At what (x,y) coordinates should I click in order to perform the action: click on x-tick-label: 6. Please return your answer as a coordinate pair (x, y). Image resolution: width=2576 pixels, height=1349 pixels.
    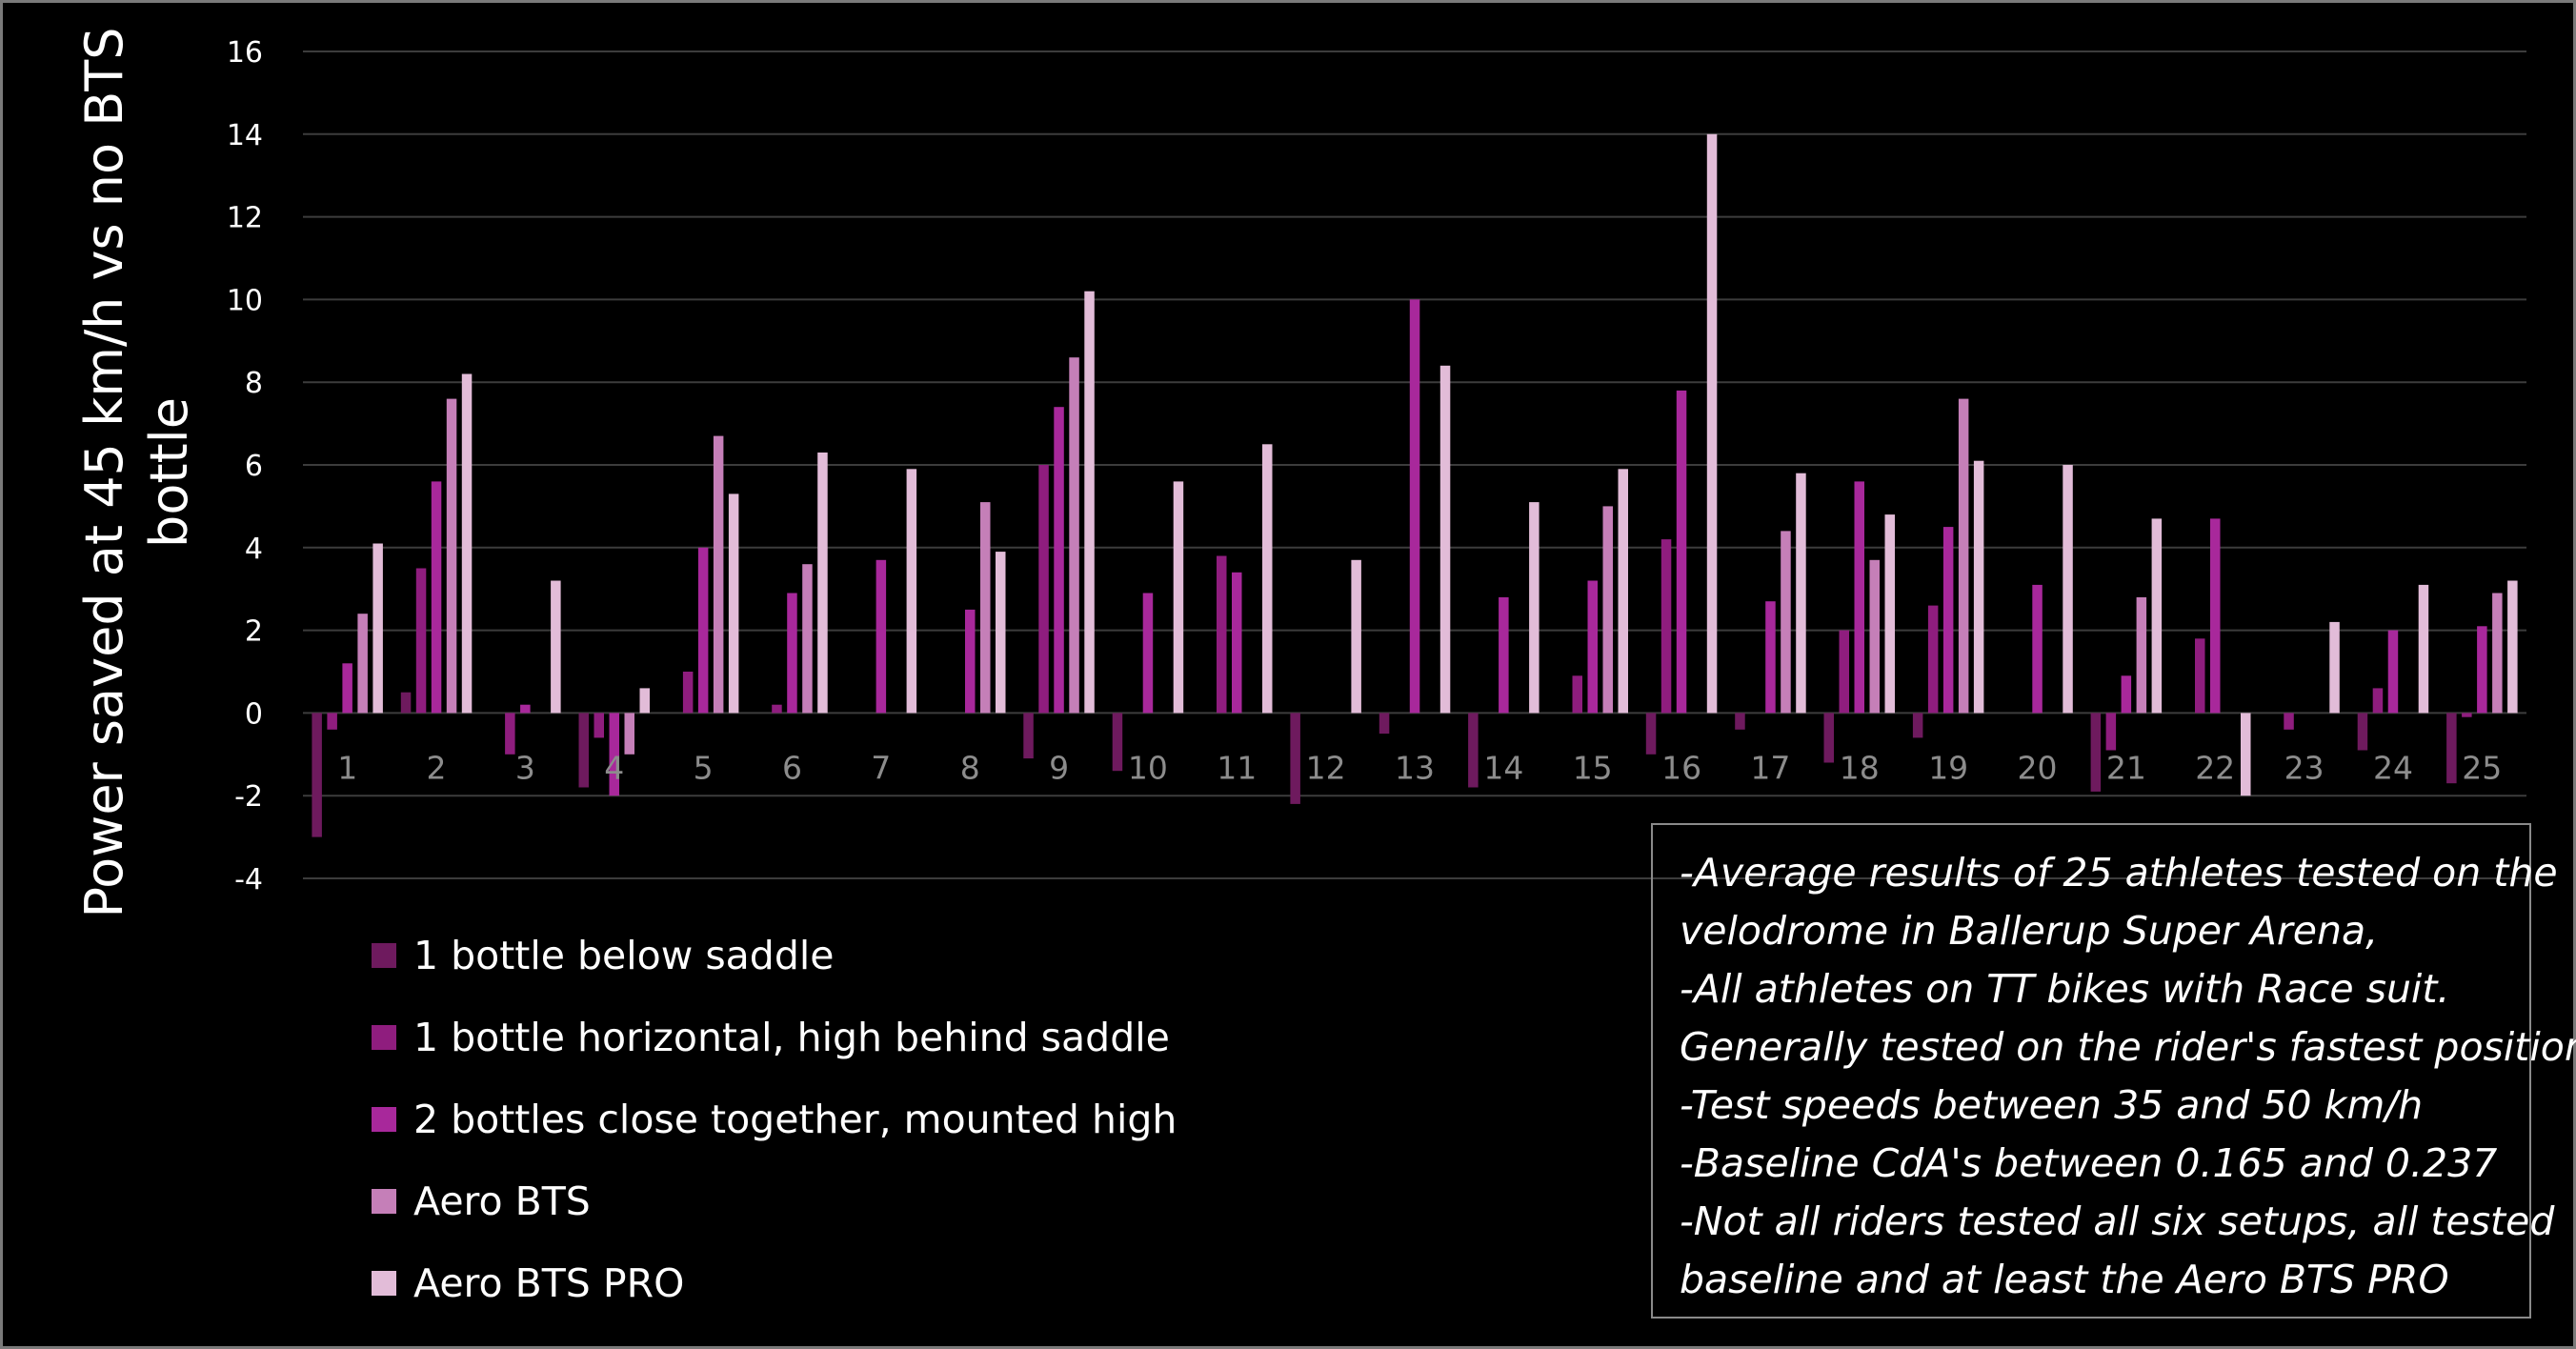
    Looking at the image, I should click on (792, 767).